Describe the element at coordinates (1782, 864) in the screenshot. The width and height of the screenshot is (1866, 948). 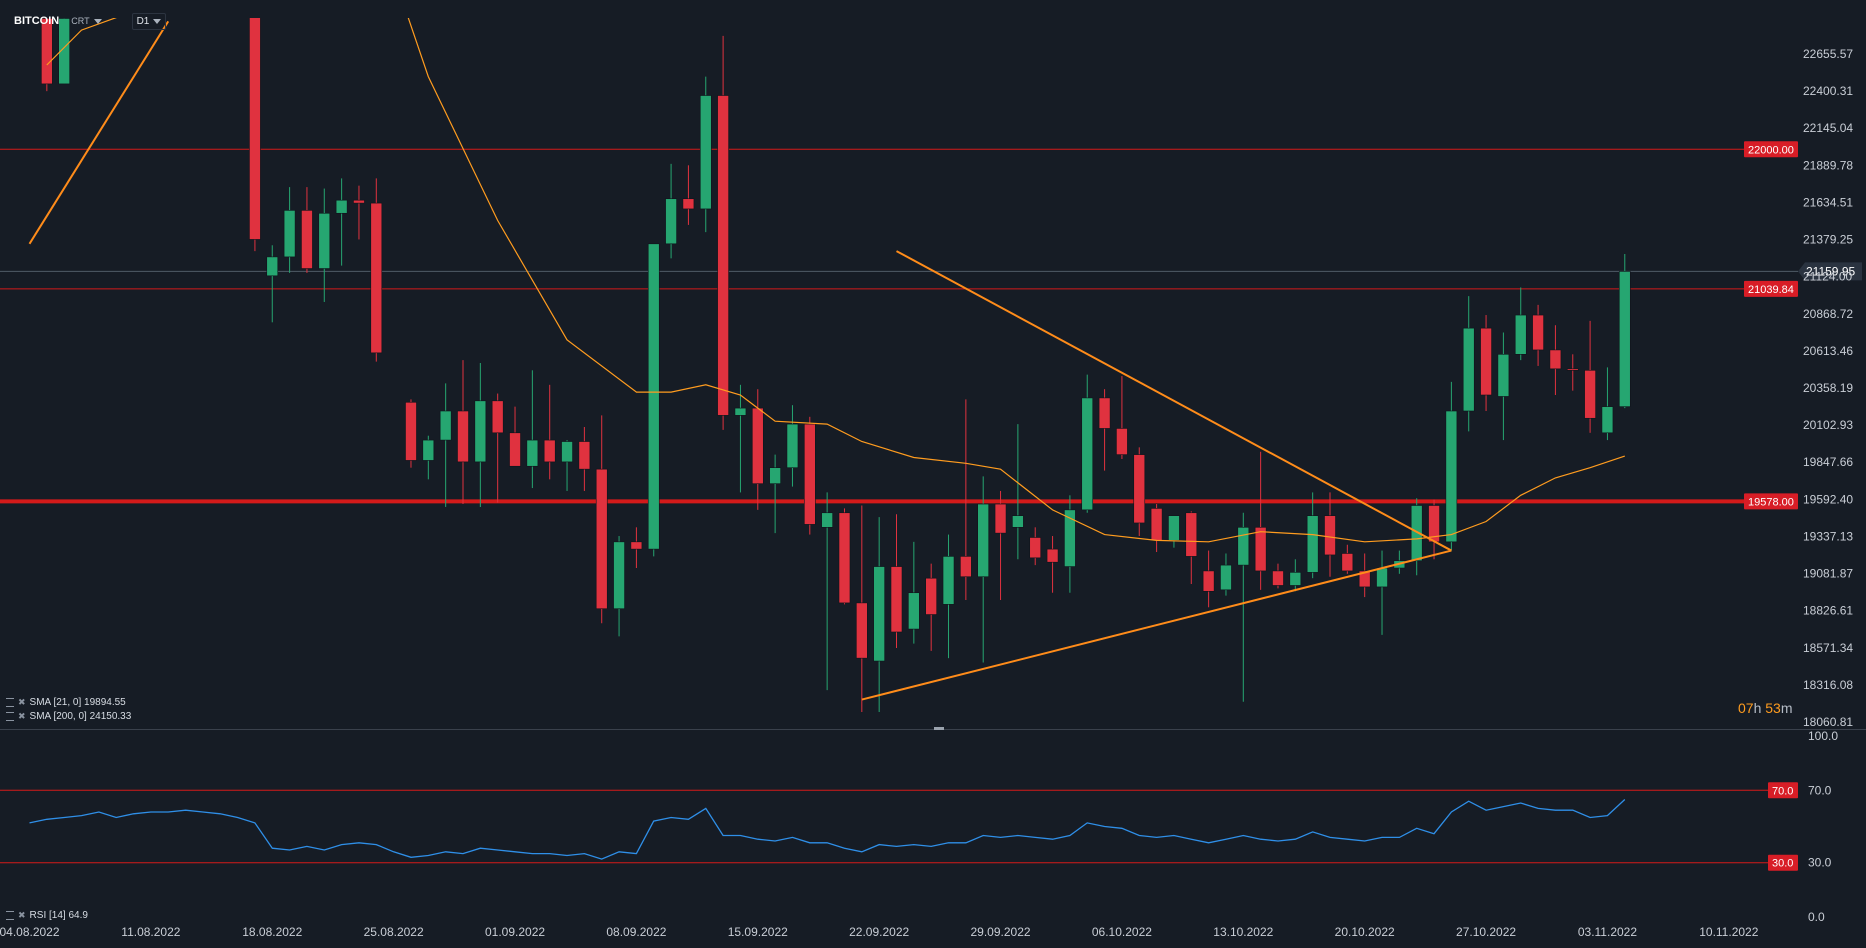
I see `rsi-level-label: 30.0` at that location.